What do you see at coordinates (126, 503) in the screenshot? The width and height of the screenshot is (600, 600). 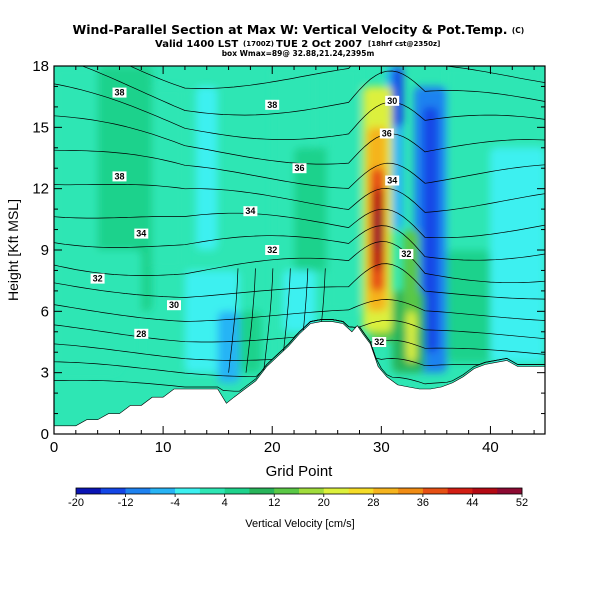 I see `colorbar-tick-label: -12` at bounding box center [126, 503].